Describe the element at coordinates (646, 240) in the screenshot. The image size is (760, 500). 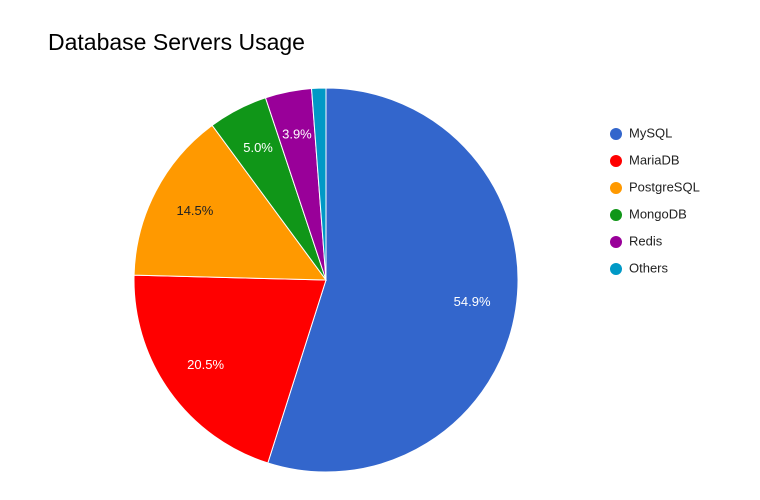
I see `legend-label: Redis` at that location.